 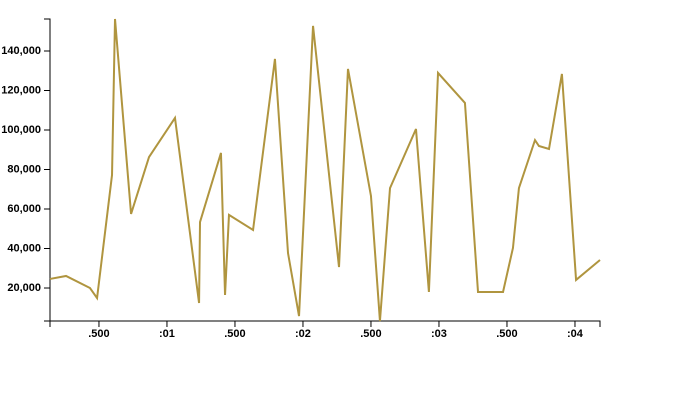 What do you see at coordinates (167, 334) in the screenshot?
I see `x-tick-label: :01` at bounding box center [167, 334].